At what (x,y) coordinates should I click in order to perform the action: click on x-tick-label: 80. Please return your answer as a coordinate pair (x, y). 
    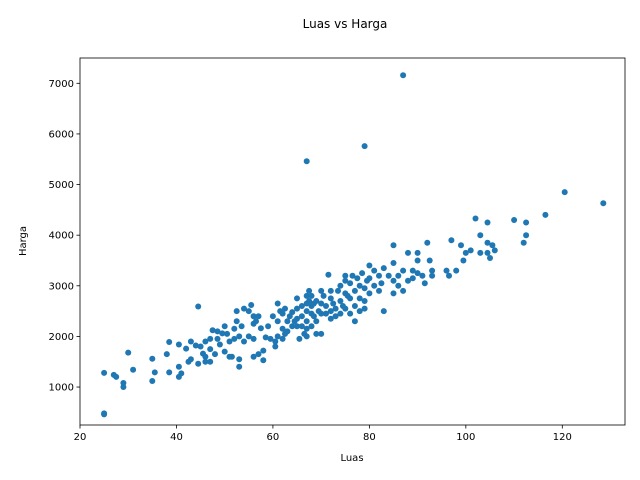
    Looking at the image, I should click on (369, 437).